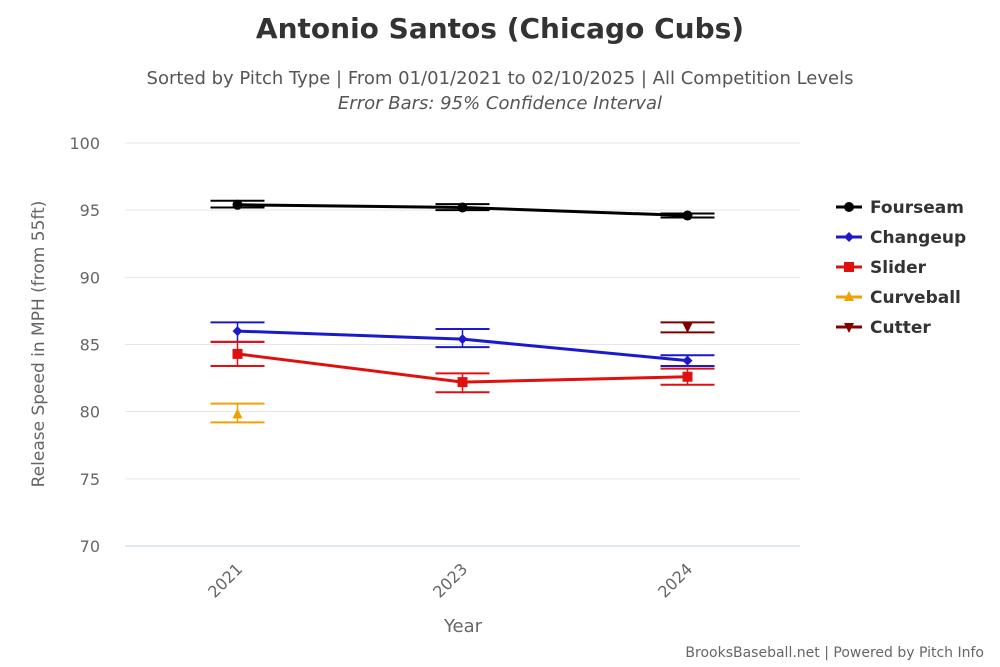 Image resolution: width=1000 pixels, height=667 pixels. What do you see at coordinates (849, 237) in the screenshot?
I see `legend-marker-changeup` at bounding box center [849, 237].